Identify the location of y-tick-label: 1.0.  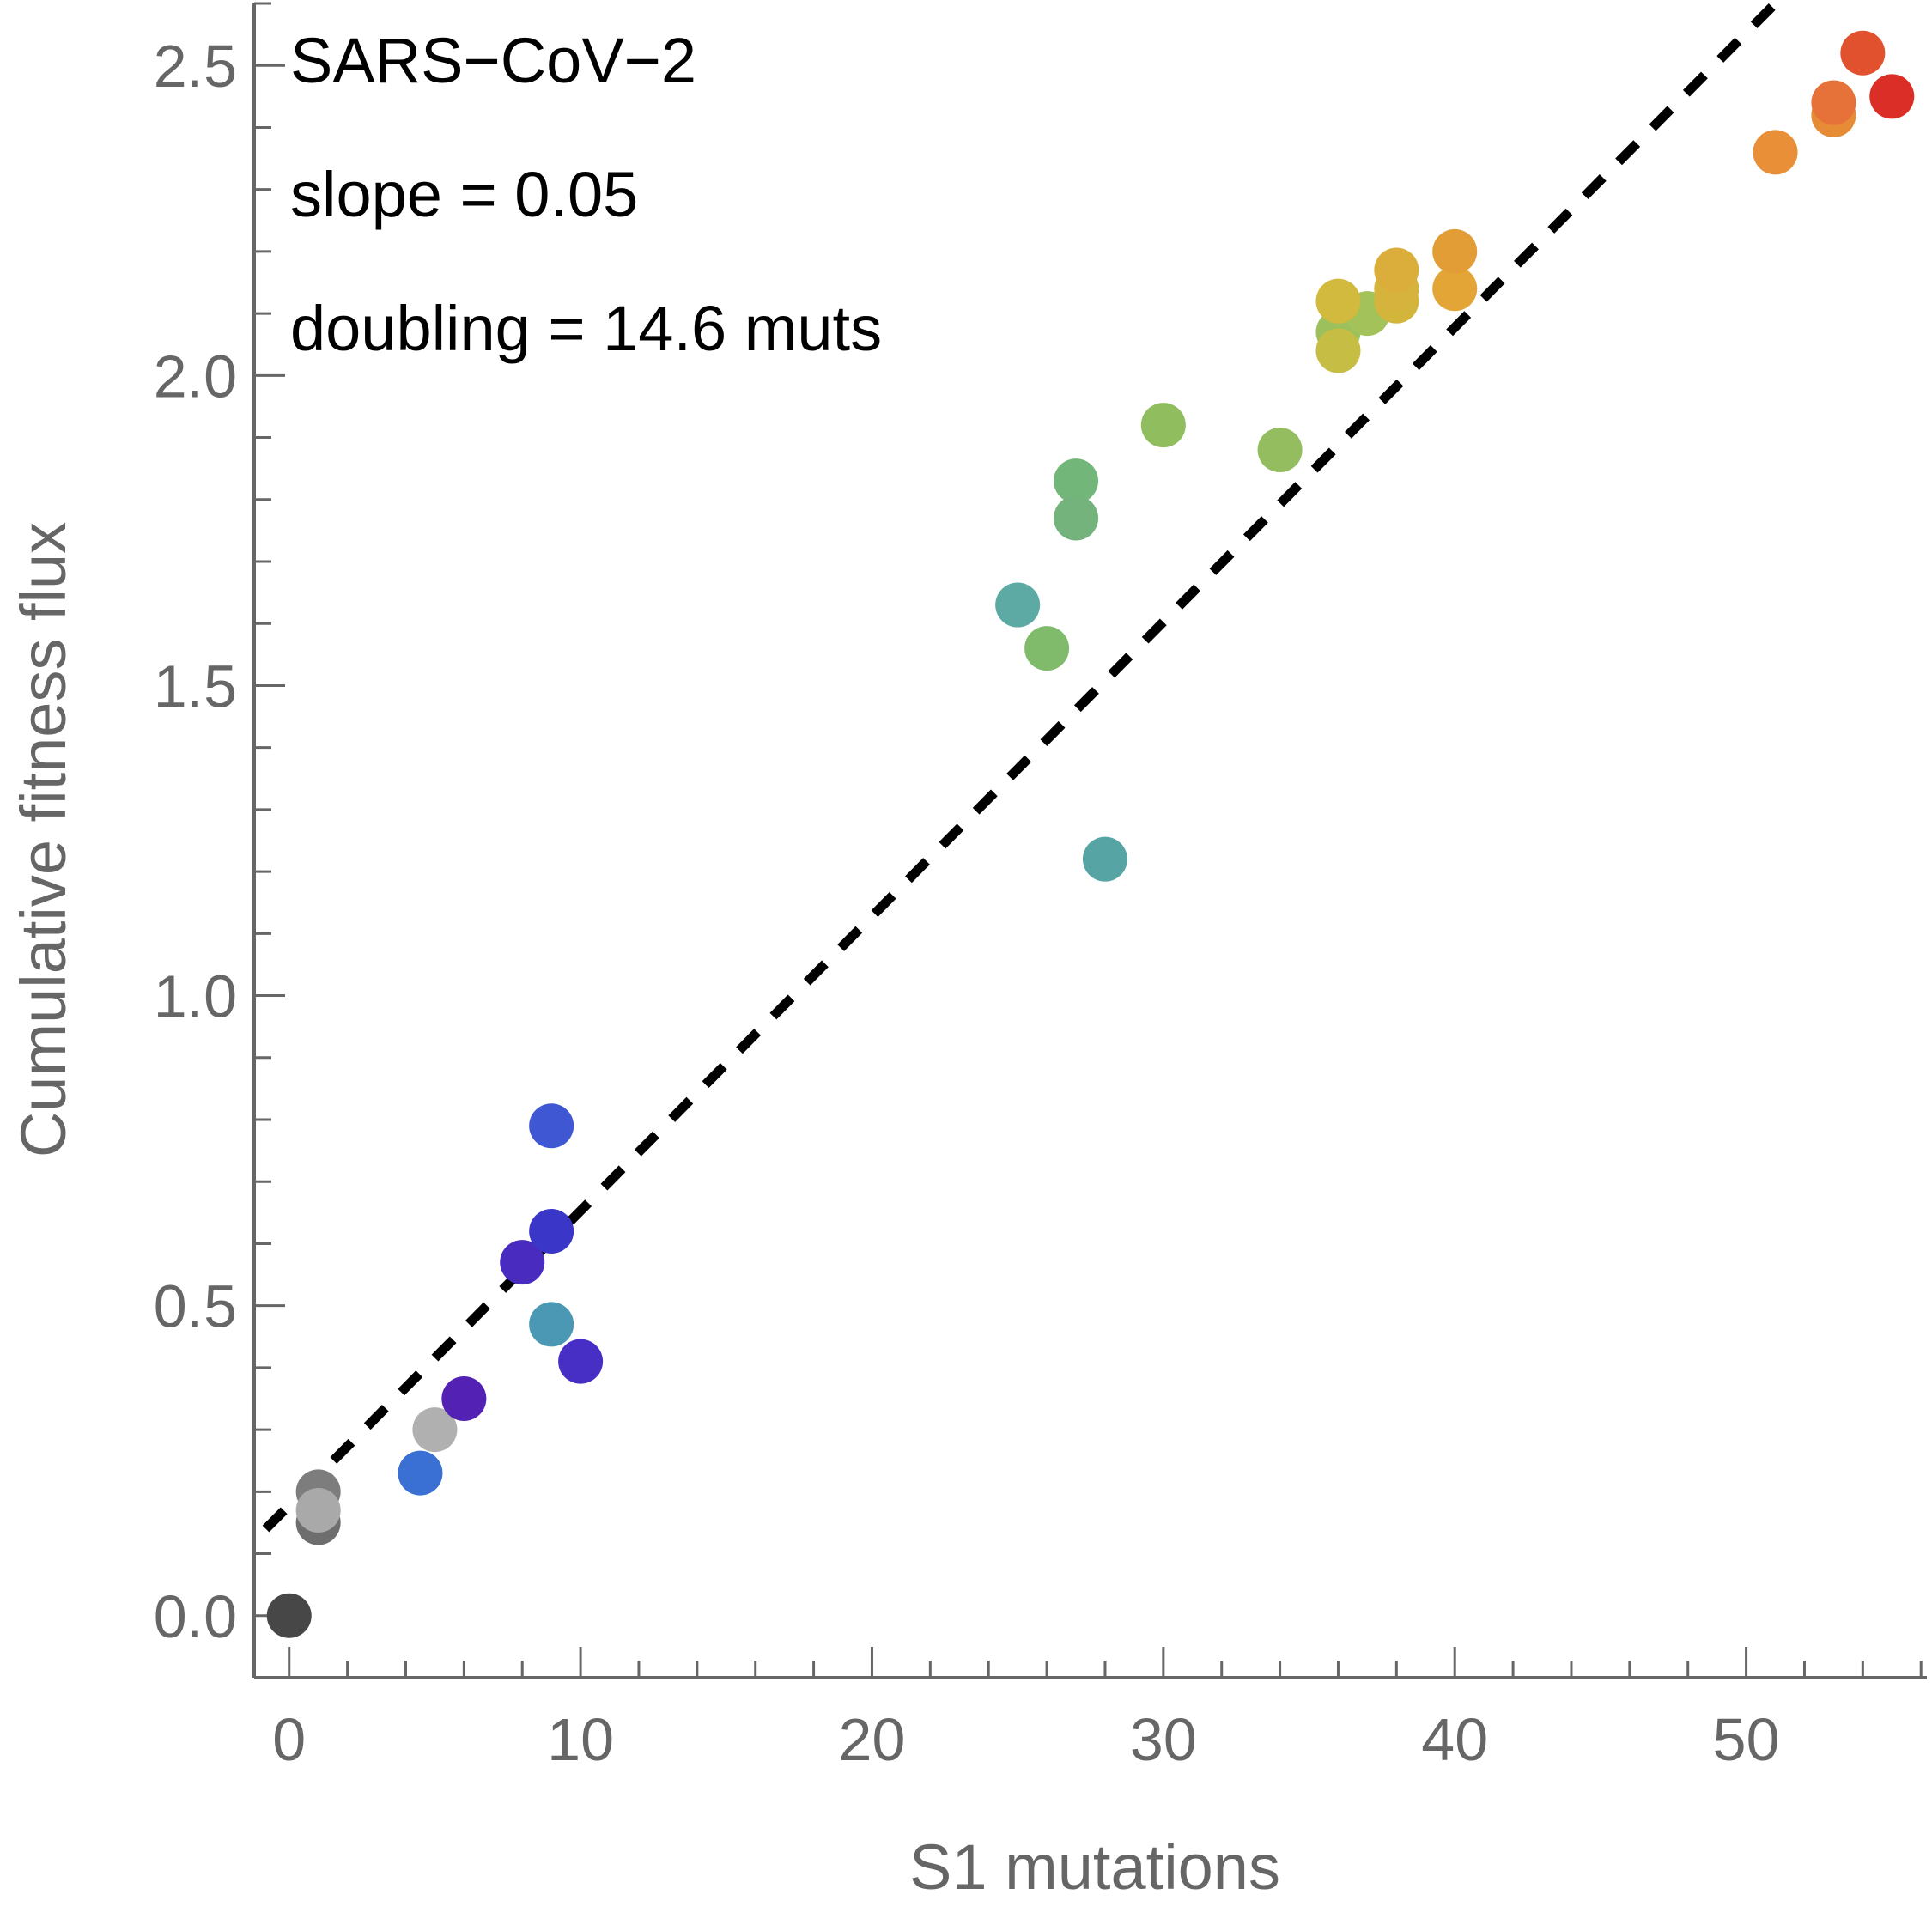
(196, 997).